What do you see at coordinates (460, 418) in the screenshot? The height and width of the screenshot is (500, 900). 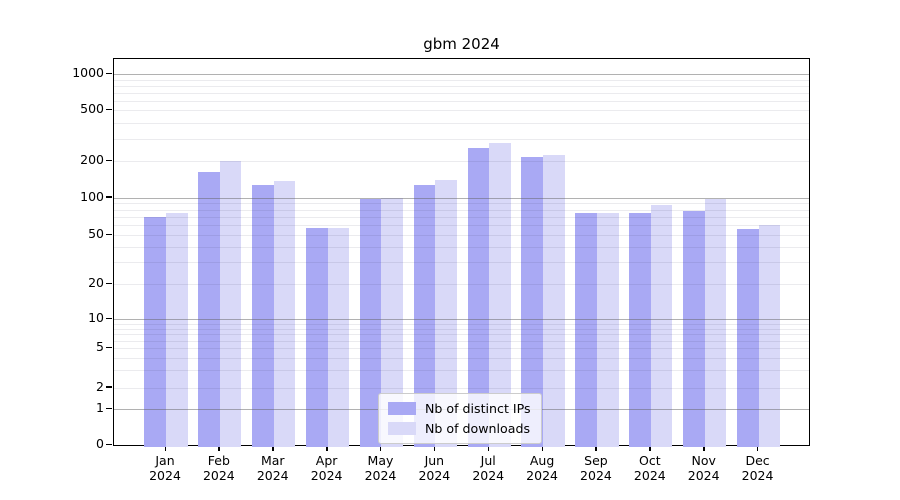 I see `legend: Nb of distinct IPs Nb of downloads` at bounding box center [460, 418].